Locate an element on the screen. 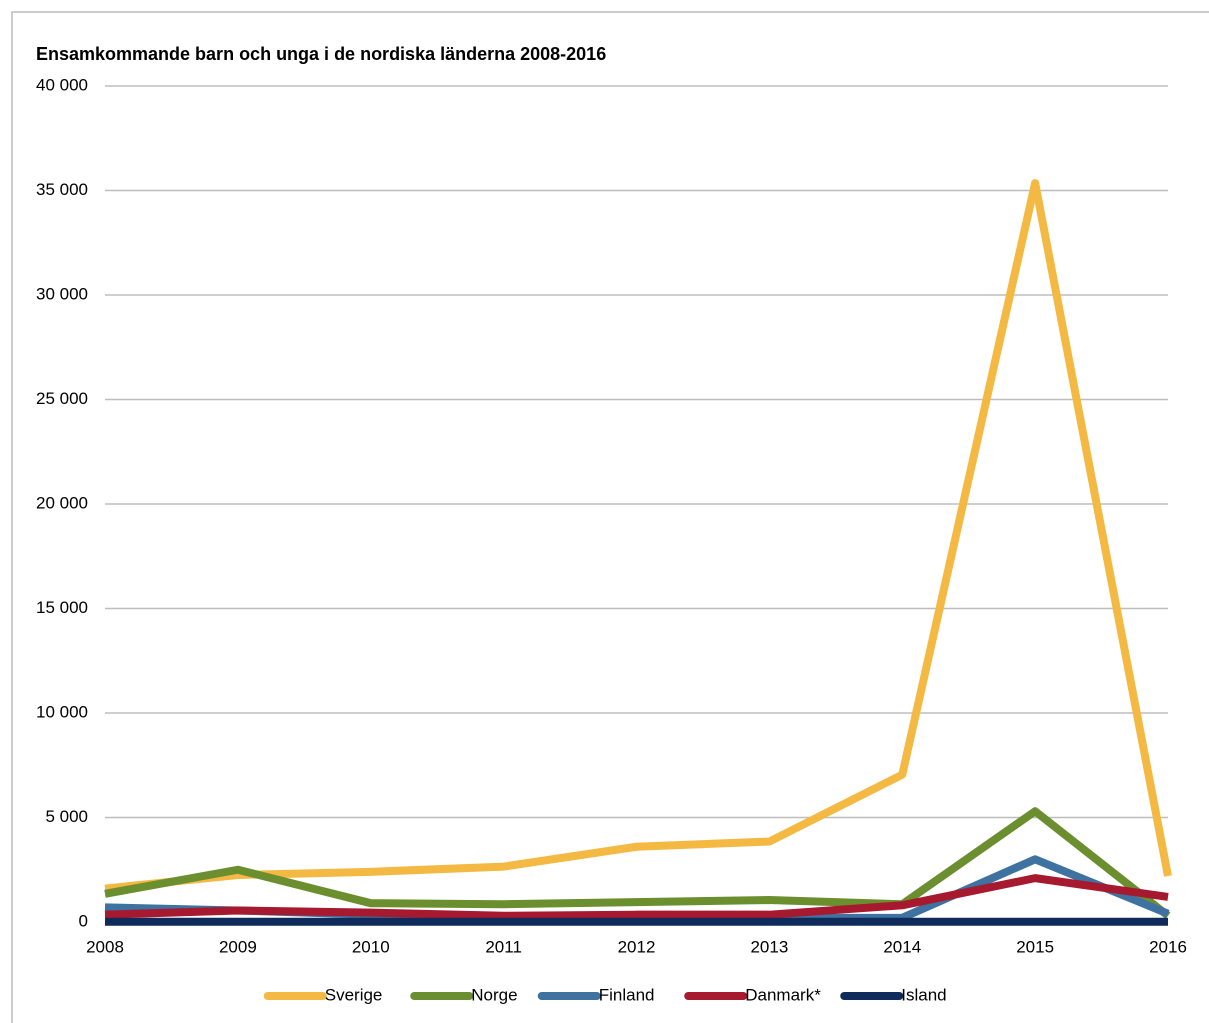  y-tick-label: 40 000 is located at coordinates (62, 84).